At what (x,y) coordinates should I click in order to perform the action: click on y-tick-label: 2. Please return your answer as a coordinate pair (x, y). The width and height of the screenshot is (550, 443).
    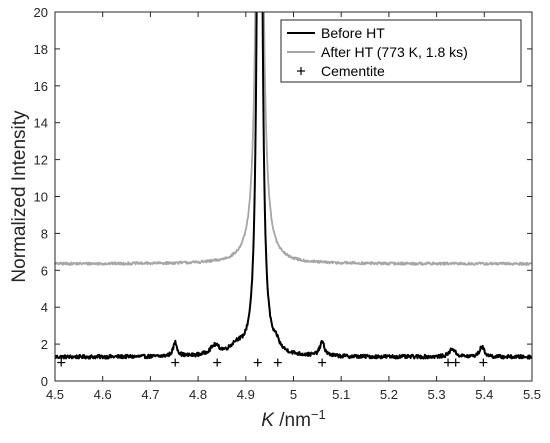
    Looking at the image, I should click on (44, 344).